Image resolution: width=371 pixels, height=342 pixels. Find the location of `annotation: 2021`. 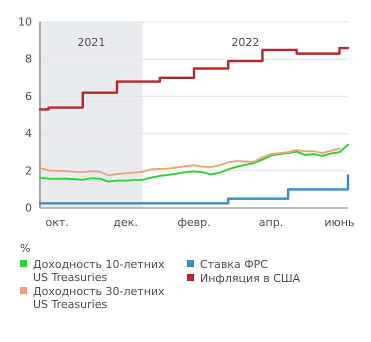

annotation: 2021 is located at coordinates (91, 42).